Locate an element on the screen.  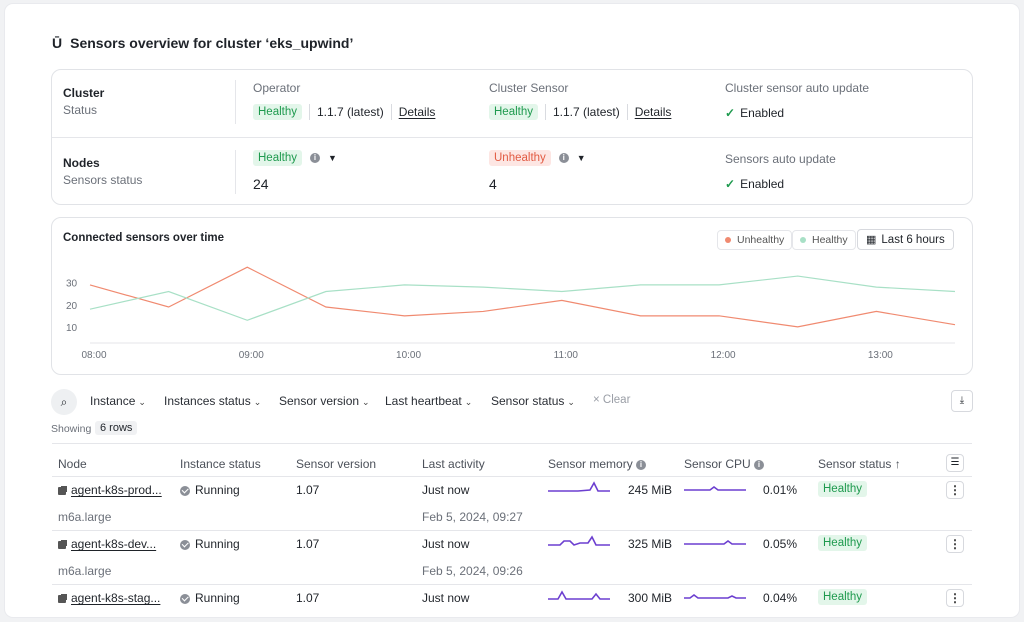
cluster-sensor-row: Healthy 1.1.7 (latest) Details is located at coordinates (580, 112).